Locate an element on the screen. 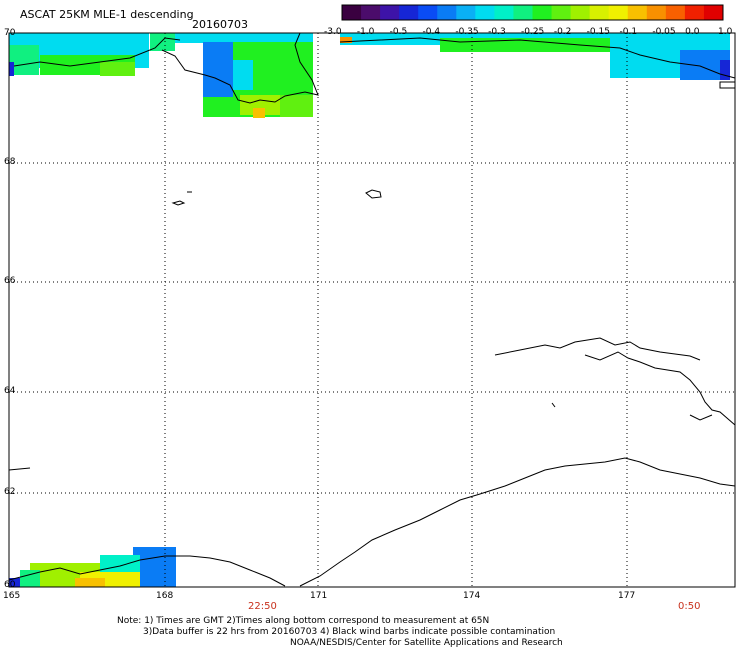  colorbar-frame is located at coordinates (532, 12).